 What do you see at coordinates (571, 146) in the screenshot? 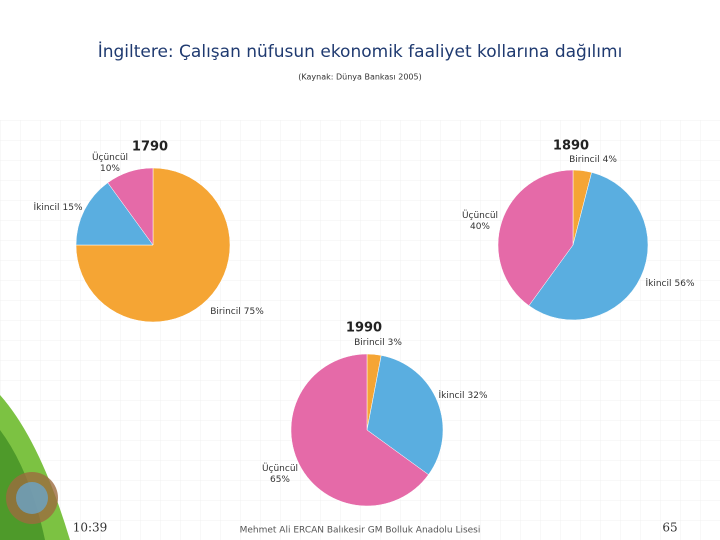
I see `pie-title: 1890` at bounding box center [571, 146].